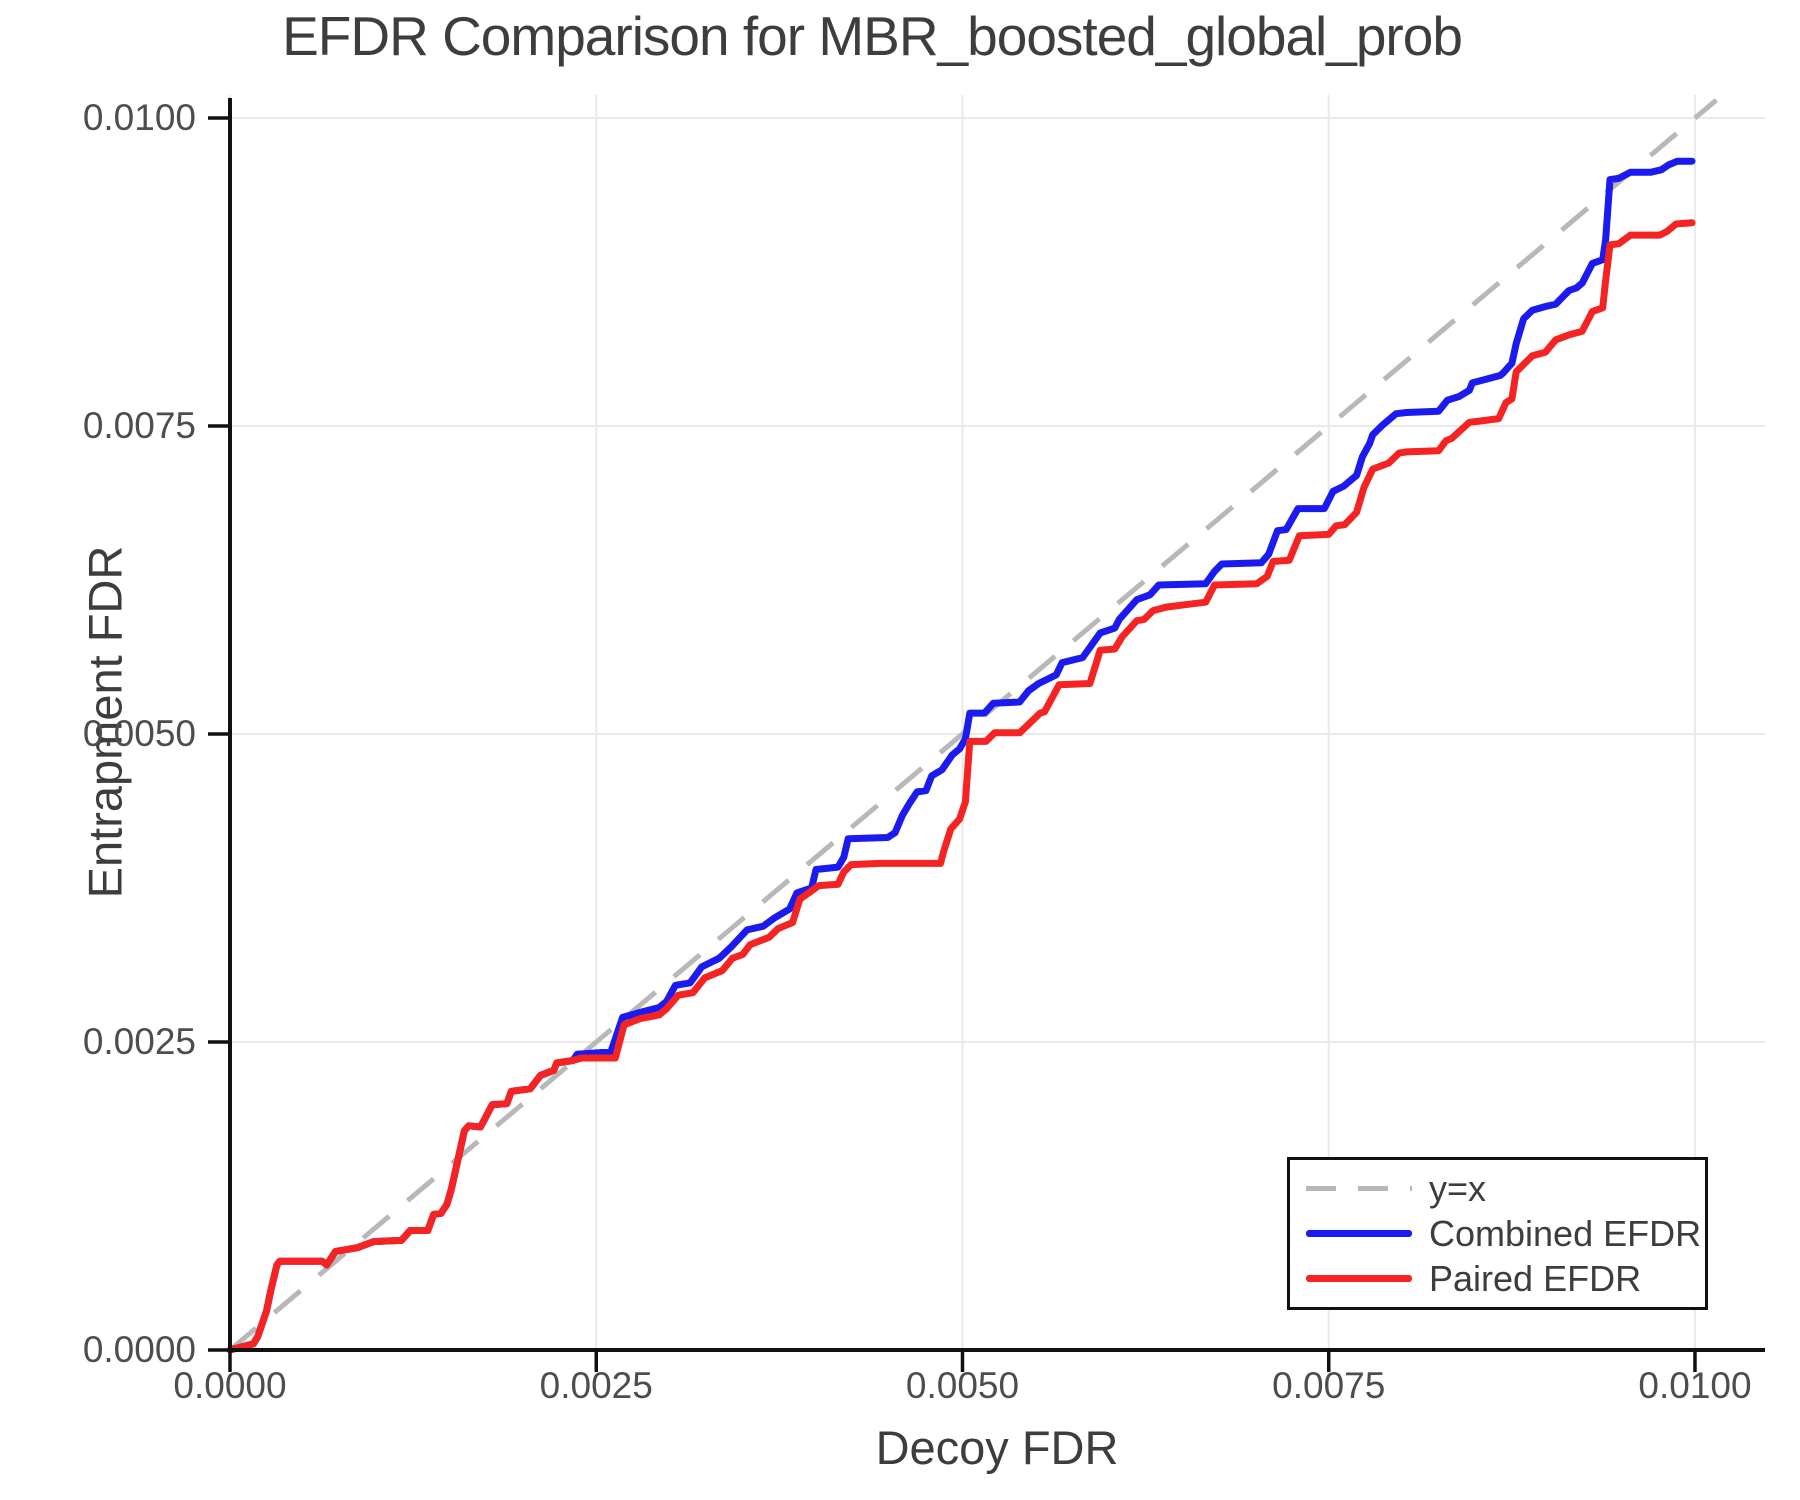 This screenshot has height=1500, width=1800. What do you see at coordinates (139, 118) in the screenshot?
I see `y-tick-label: 0.0100` at bounding box center [139, 118].